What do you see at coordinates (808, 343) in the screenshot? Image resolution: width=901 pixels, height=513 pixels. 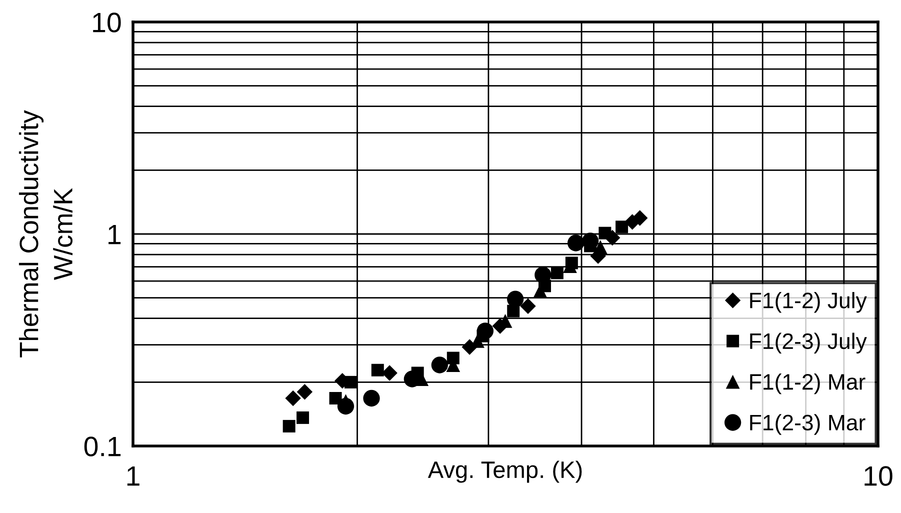 I see `legend-label: F1(2-3) July` at bounding box center [808, 343].